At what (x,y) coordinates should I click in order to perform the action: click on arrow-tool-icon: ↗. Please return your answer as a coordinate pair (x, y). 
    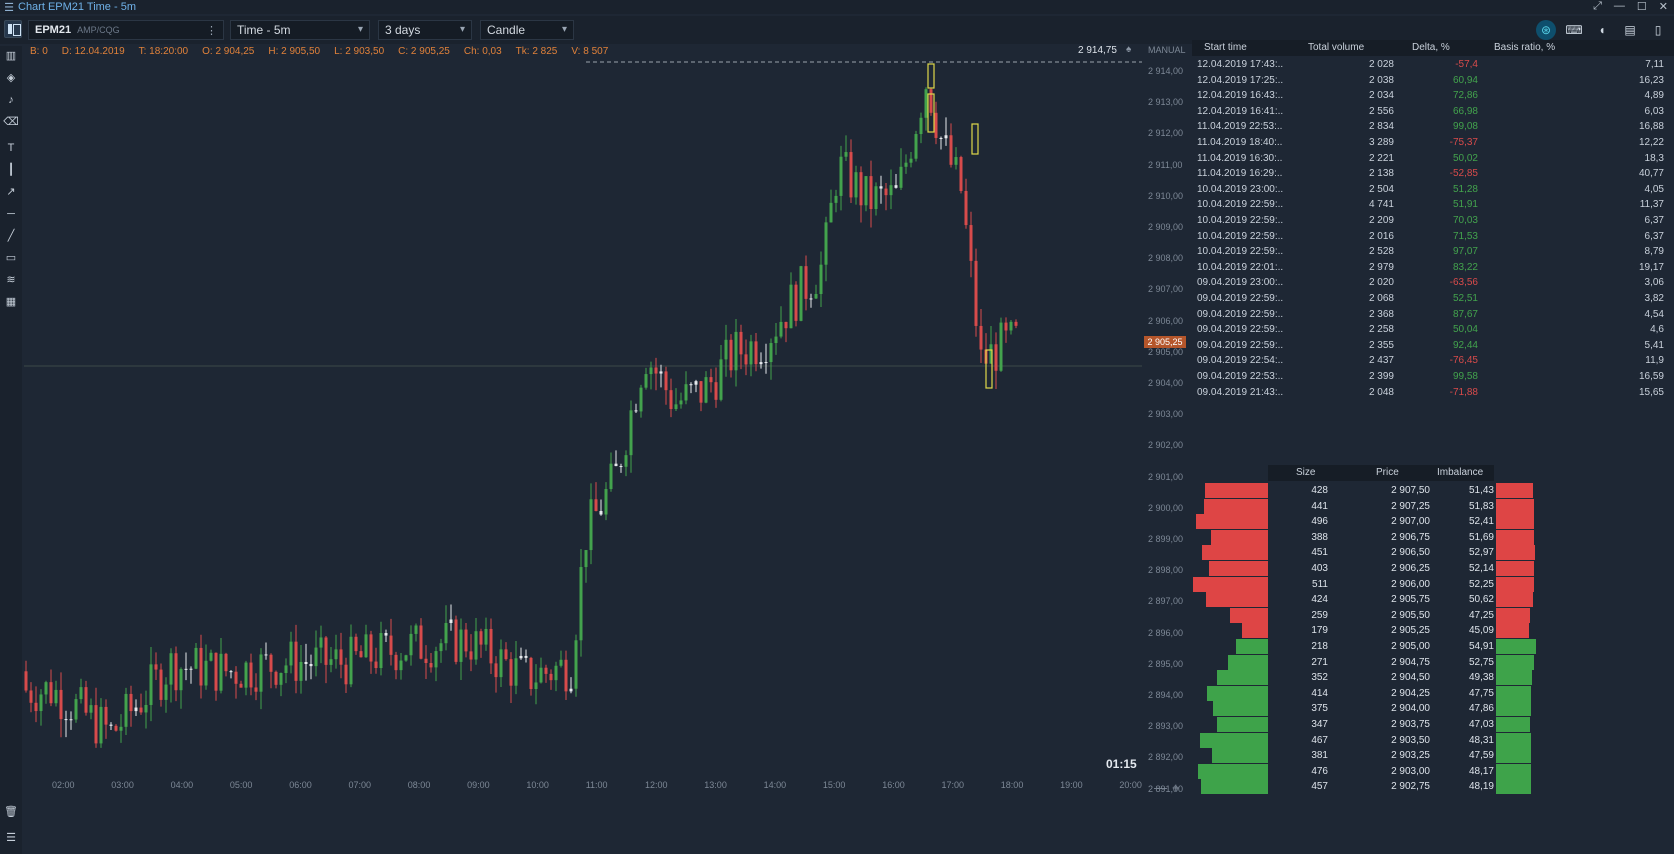
    Looking at the image, I should click on (11, 192).